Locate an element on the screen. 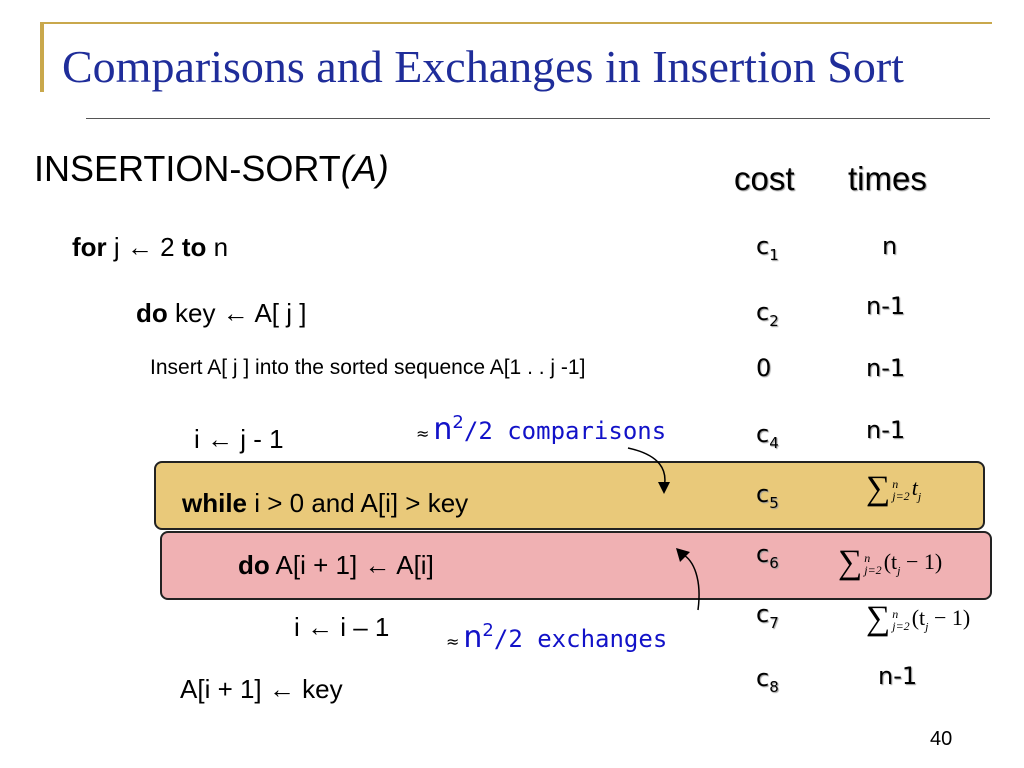 The height and width of the screenshot is (768, 1024). cost-5: c5 is located at coordinates (767, 496).